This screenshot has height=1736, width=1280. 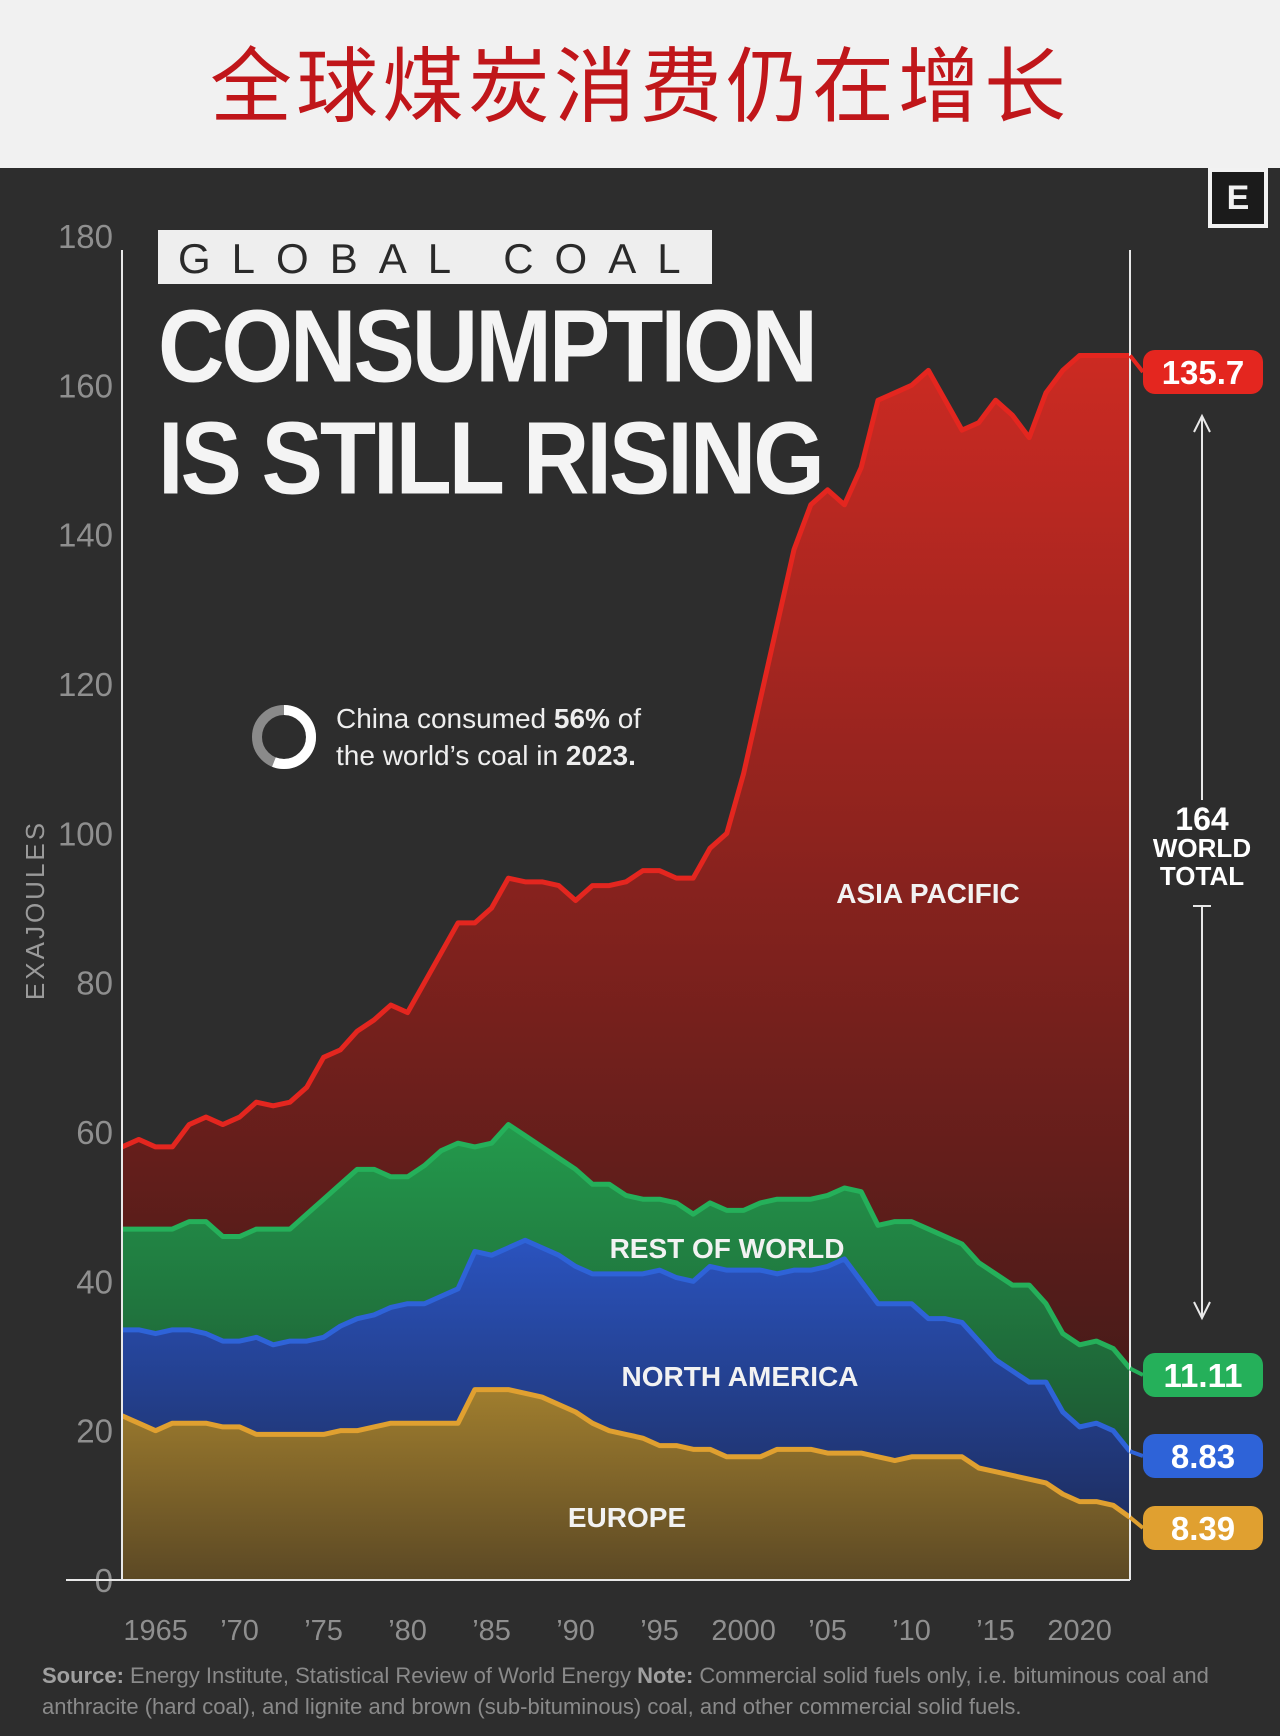 I want to click on x-tick-label: ’70, so click(x=239, y=1631).